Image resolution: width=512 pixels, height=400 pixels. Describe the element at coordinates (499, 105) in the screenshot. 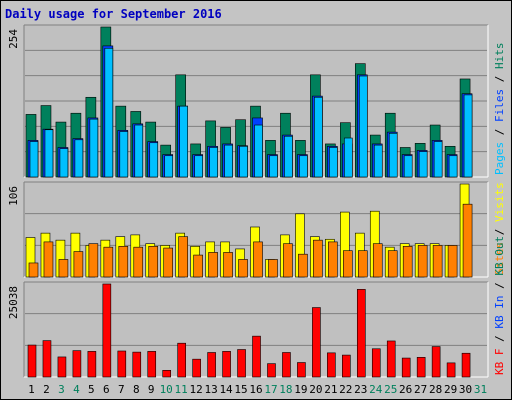

I see `axis-legend-part: Files` at that location.